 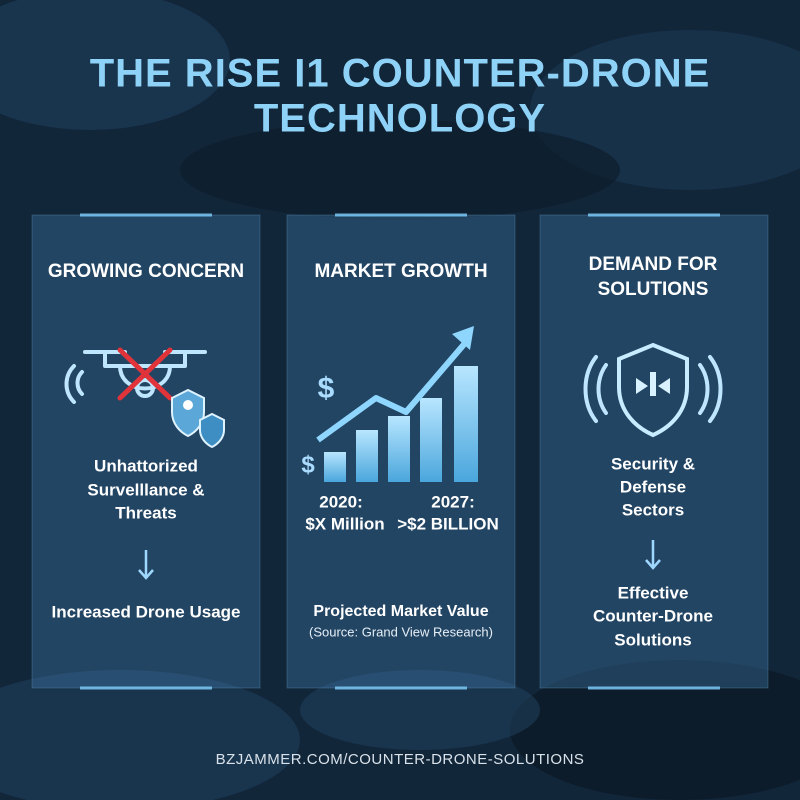 I want to click on panel-footer: Solutions, so click(x=652, y=639).